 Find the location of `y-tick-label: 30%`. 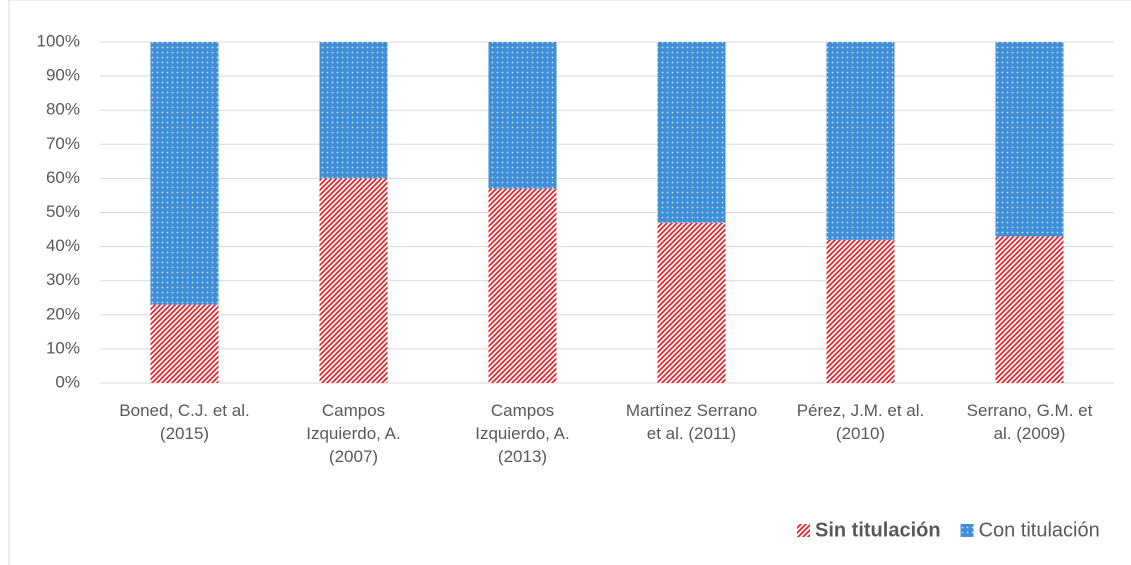

y-tick-label: 30% is located at coordinates (63, 279).